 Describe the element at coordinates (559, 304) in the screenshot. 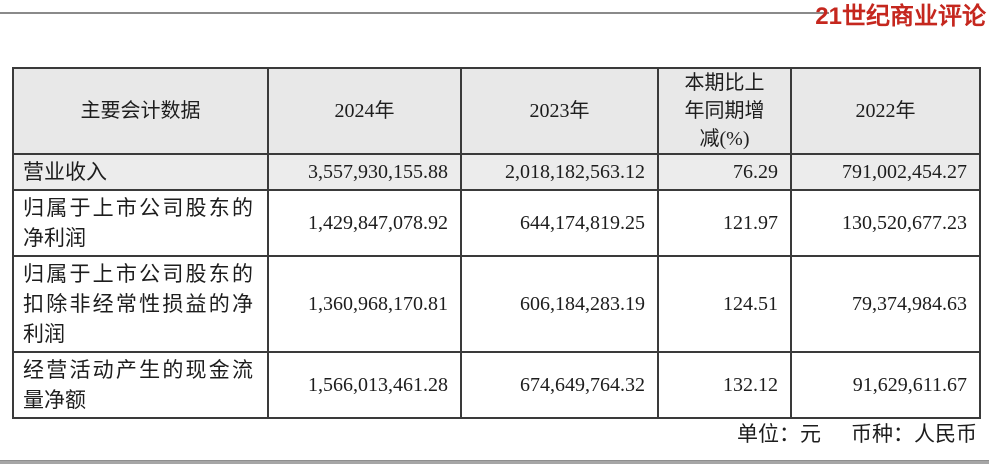

I see `value-cell-2023: 606,184,283.19` at that location.